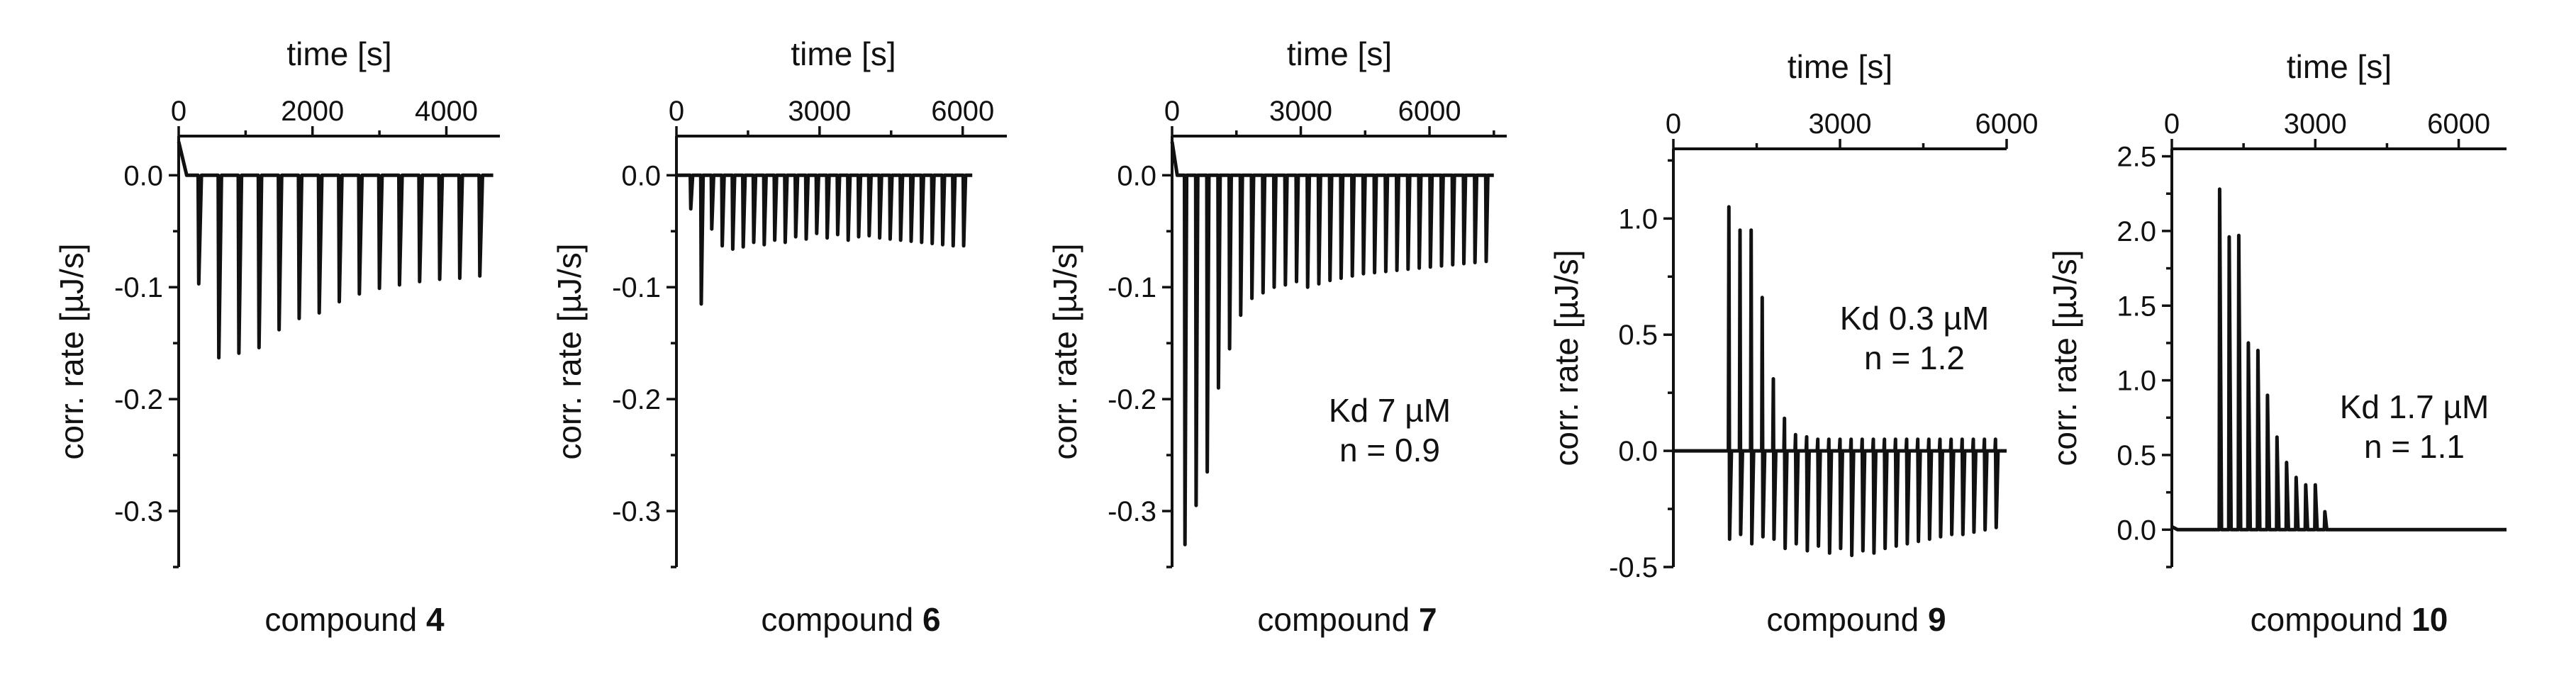  What do you see at coordinates (2136, 307) in the screenshot?
I see `y-tick-label: 1.5` at bounding box center [2136, 307].